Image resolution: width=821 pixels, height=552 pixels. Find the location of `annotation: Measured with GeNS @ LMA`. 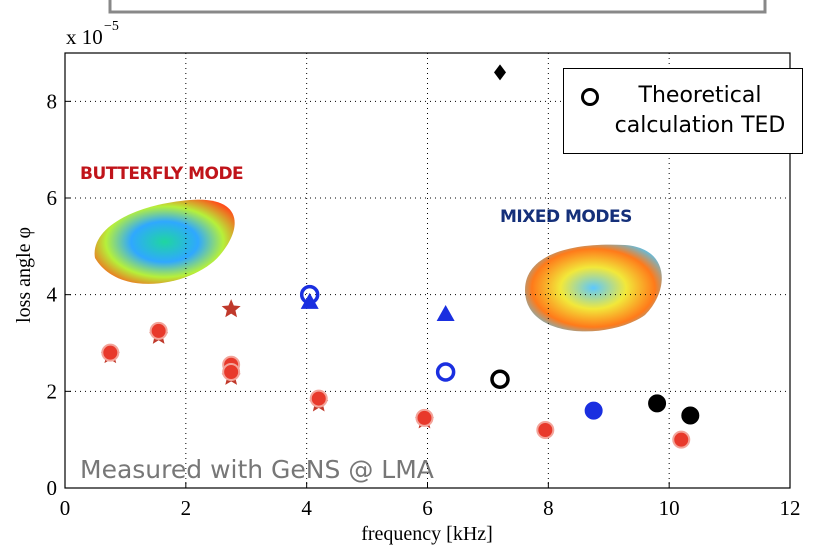

annotation: Measured with GeNS @ LMA is located at coordinates (257, 469).